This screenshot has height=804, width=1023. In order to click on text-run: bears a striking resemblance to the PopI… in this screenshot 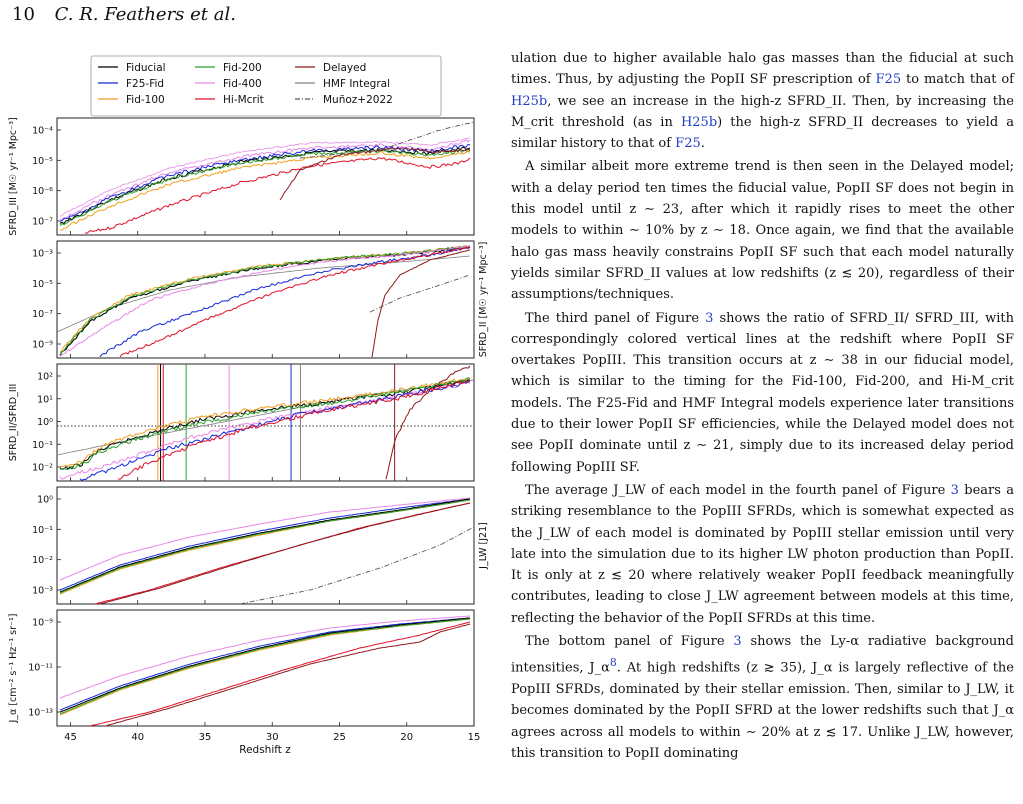, I will do `click(762, 554)`.